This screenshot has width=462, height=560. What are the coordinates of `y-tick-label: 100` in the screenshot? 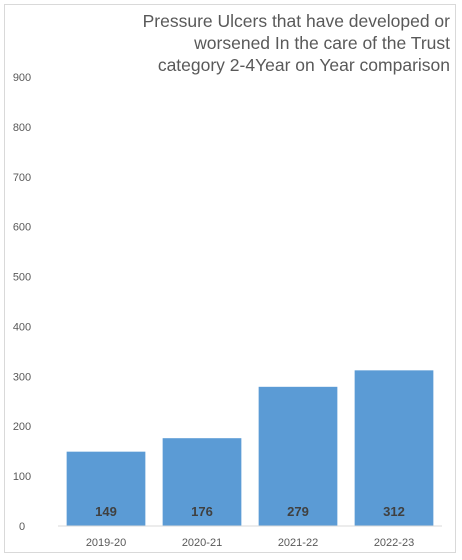 It's located at (22, 477).